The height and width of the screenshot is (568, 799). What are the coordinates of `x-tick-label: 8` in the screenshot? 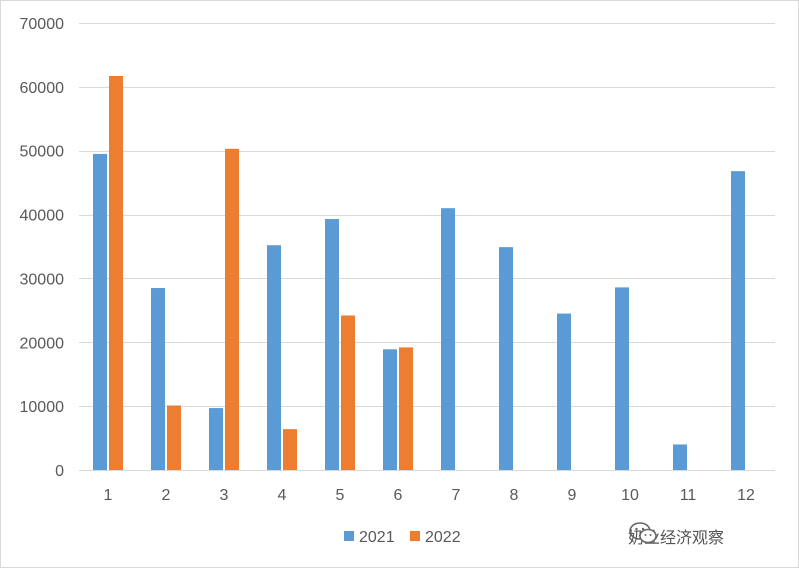 It's located at (514, 495).